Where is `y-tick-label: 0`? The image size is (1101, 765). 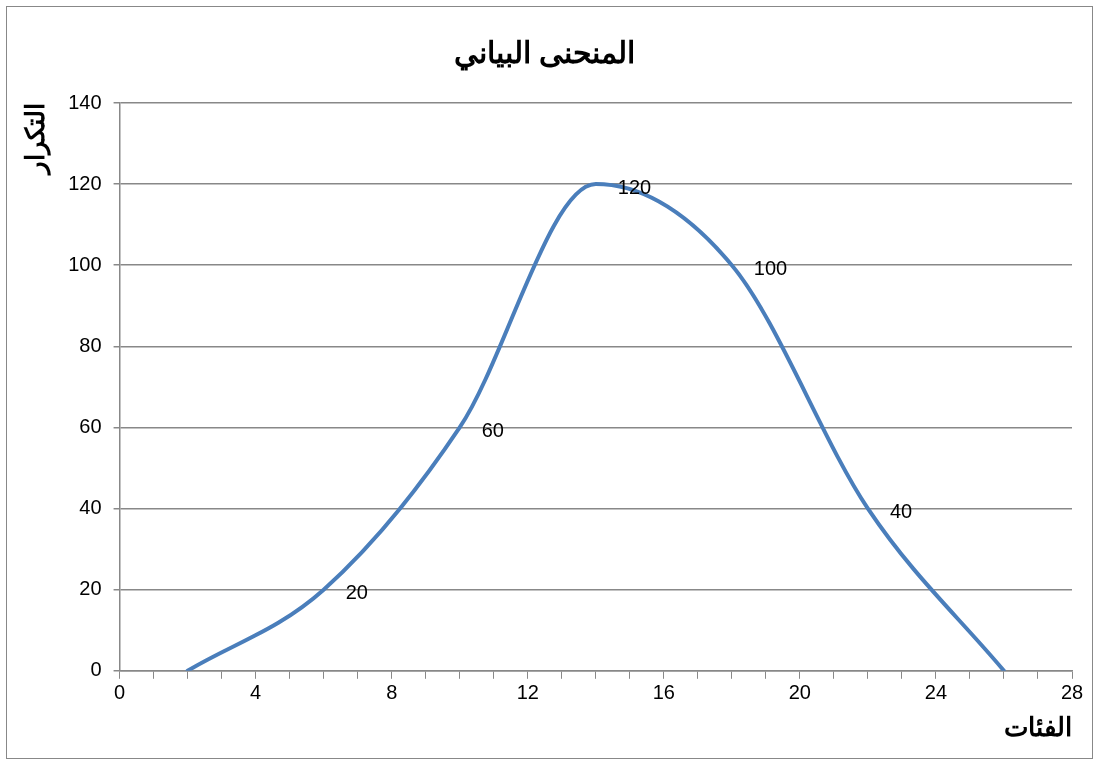
y-tick-label: 0 is located at coordinates (96, 669).